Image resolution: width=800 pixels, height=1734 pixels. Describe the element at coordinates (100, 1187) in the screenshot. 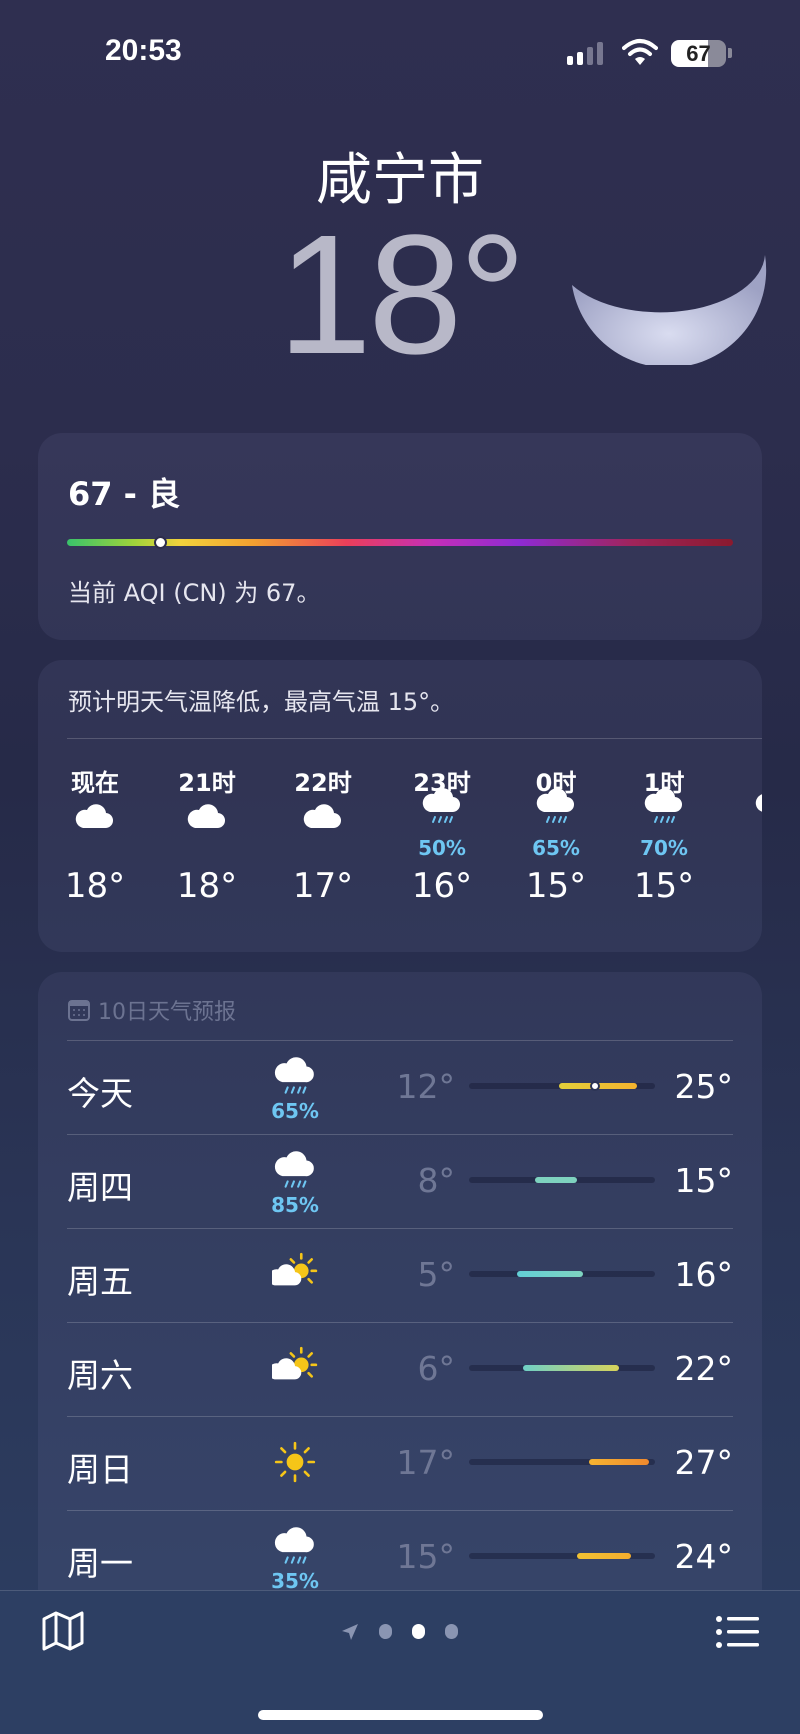

I see `forecast-day: 周四` at that location.